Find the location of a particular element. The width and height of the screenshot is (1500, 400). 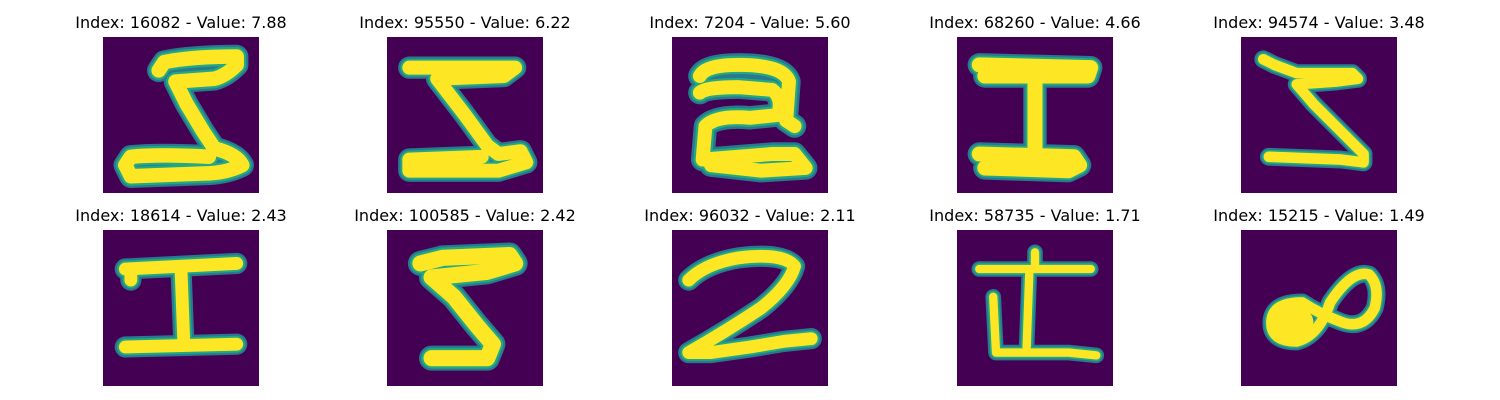

panel-title: Index: 15215 - Value: 1.49 is located at coordinates (1319, 215).